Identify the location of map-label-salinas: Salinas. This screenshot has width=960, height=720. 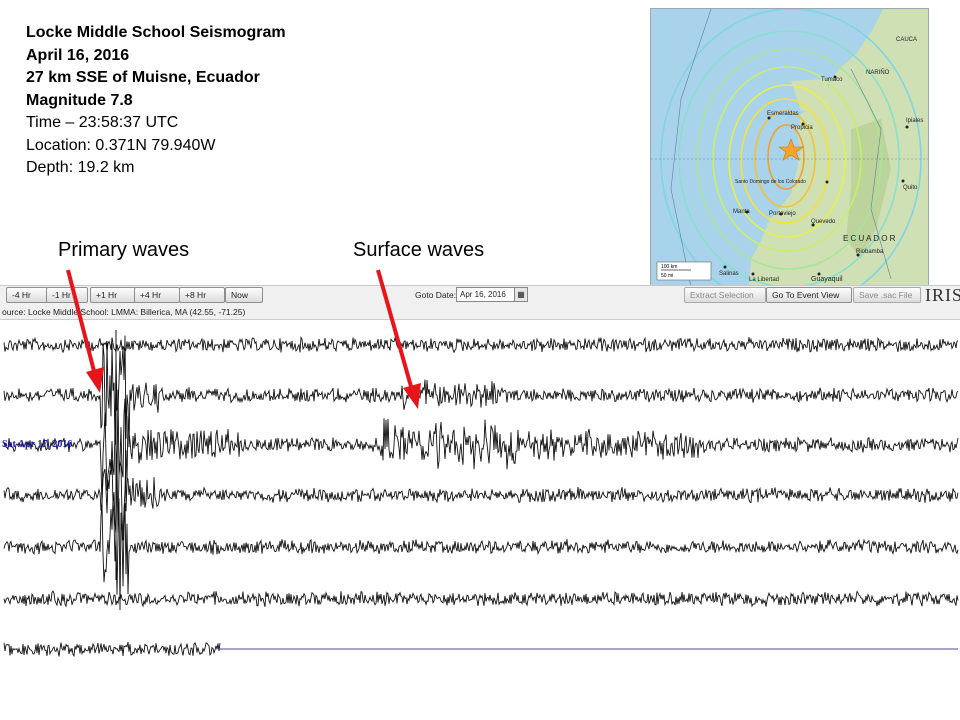
(729, 274).